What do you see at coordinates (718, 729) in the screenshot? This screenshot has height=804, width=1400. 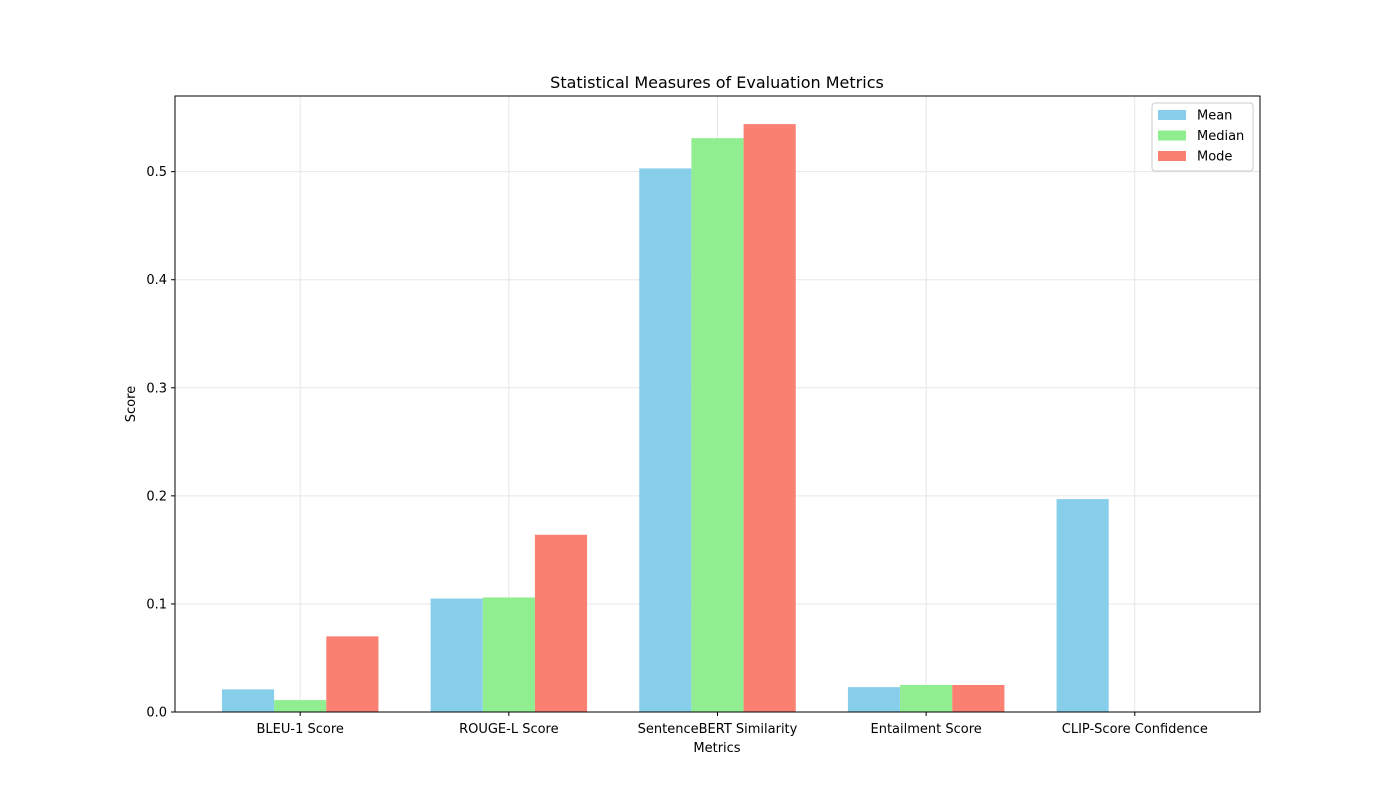 I see `x-tick-label: SentenceBERT Similarity` at bounding box center [718, 729].